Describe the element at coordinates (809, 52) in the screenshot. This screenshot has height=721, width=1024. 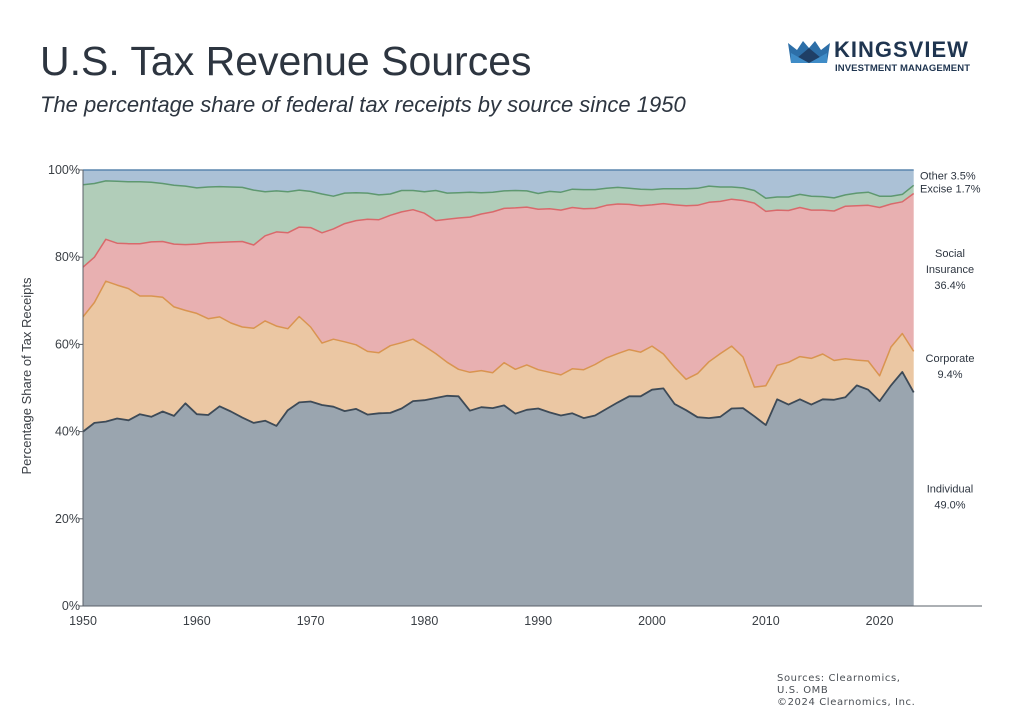
I see `crown-icon` at that location.